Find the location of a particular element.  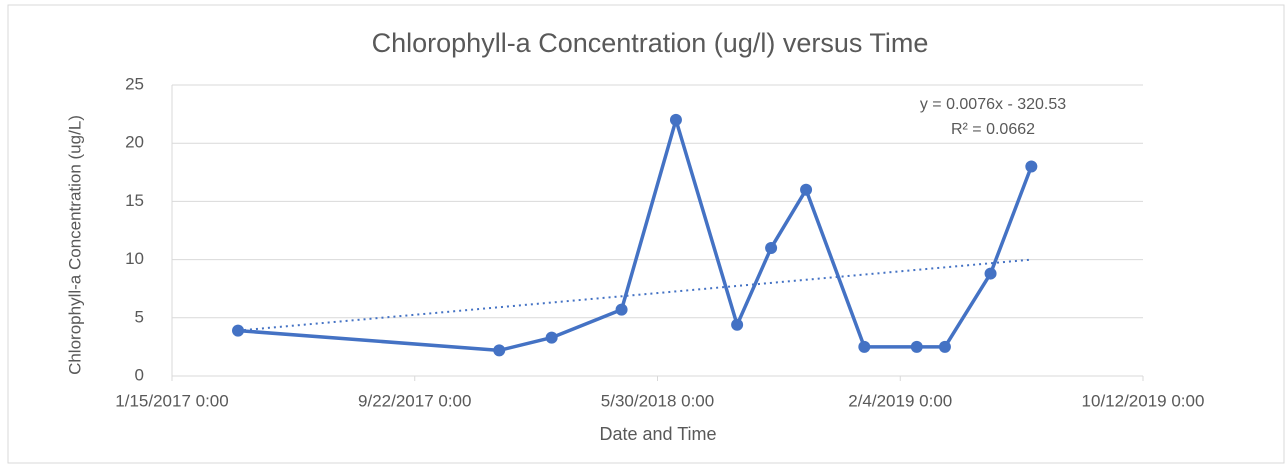

y-tick-label: 5 is located at coordinates (139, 316).